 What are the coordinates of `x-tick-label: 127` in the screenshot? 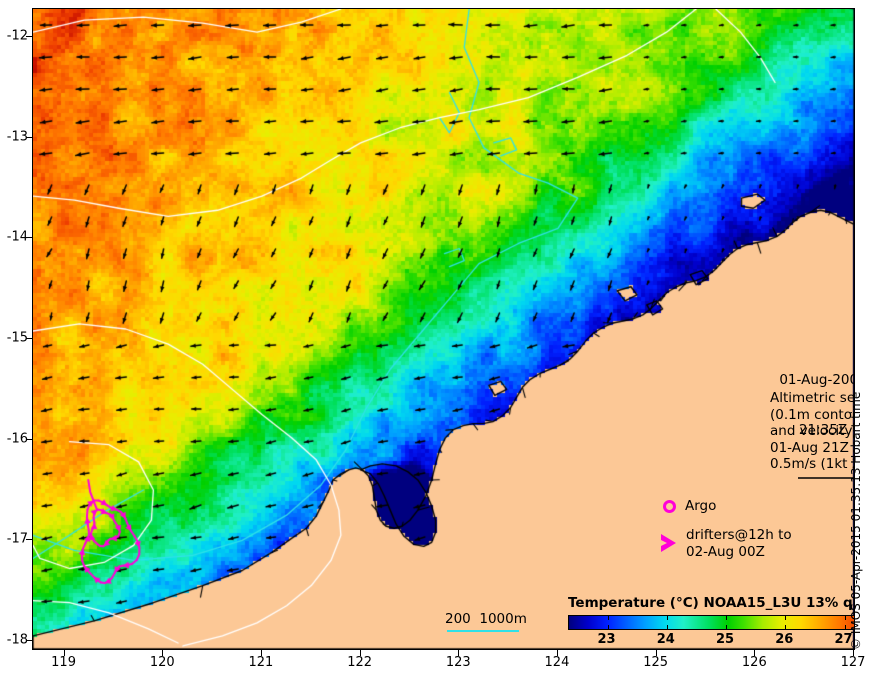 It's located at (853, 662).